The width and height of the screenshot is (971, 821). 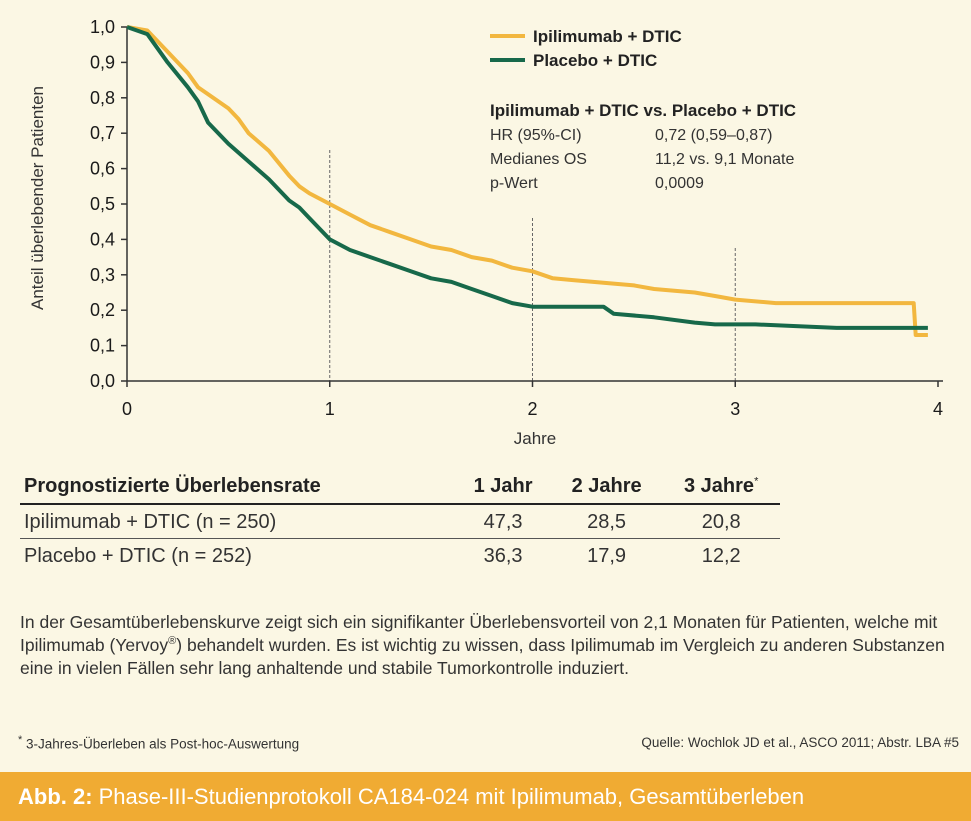 I want to click on y-tick-label: 0,5, so click(x=102, y=204).